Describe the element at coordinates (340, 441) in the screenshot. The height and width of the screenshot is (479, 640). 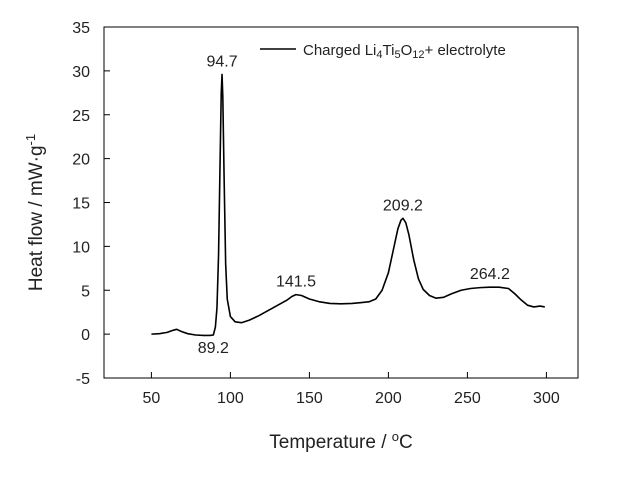
I see `x-axis-title: Temperature / oC` at that location.